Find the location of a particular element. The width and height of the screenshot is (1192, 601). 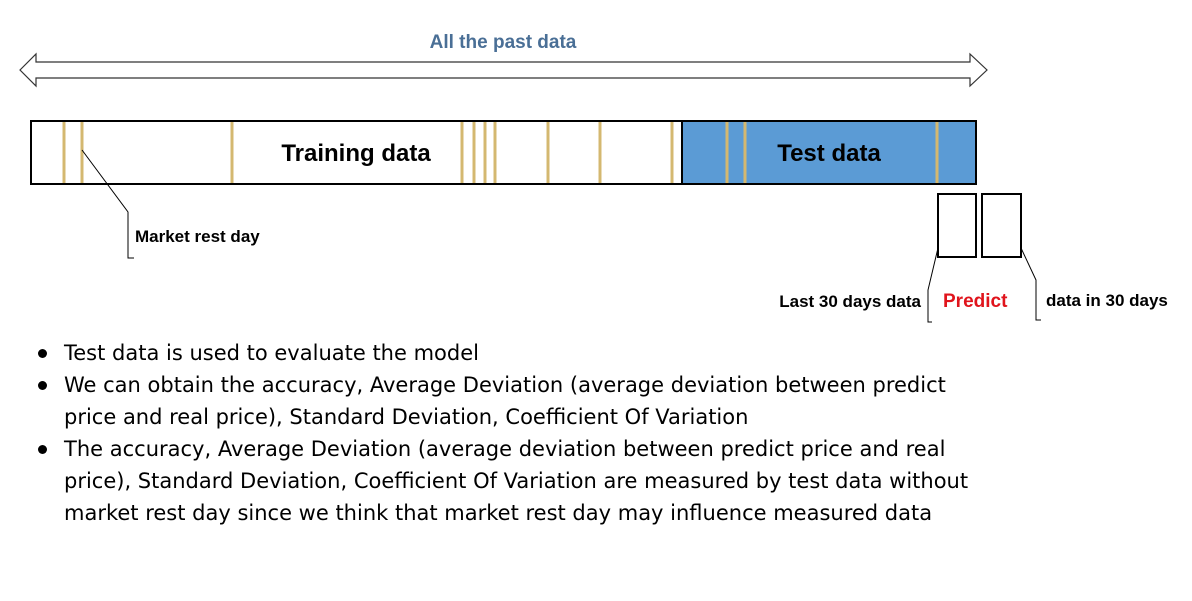

test-data-bar is located at coordinates (829, 152).